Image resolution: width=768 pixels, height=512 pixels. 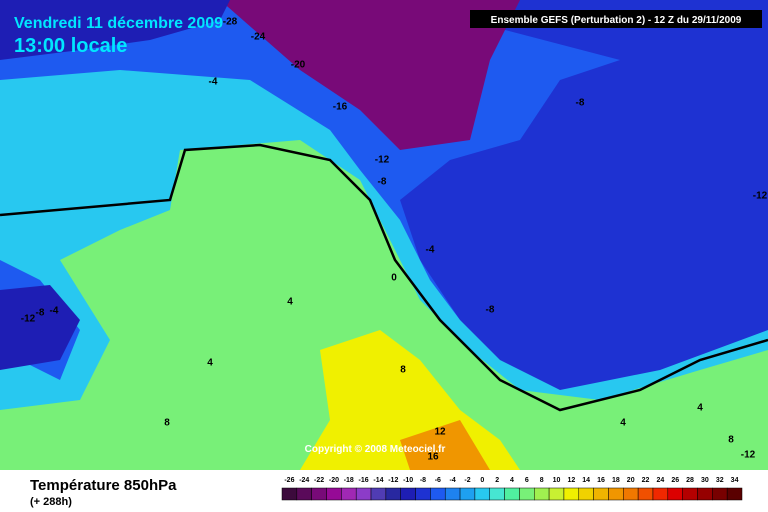 What do you see at coordinates (512, 480) in the screenshot?
I see `legend-tick: 4` at bounding box center [512, 480].